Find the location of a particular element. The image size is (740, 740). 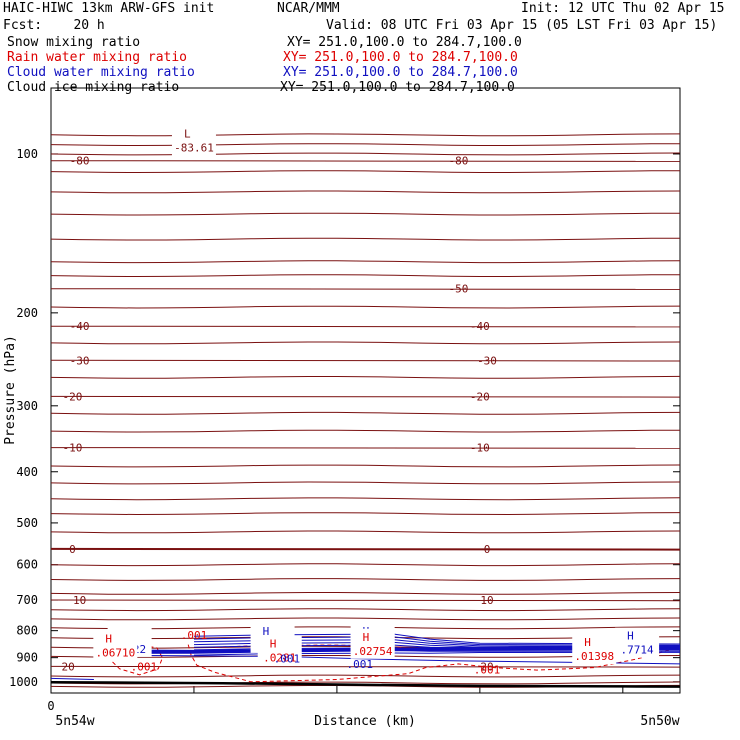

title-left: HAIC-HIWC 13km ARW-GFS init is located at coordinates (109, 8).